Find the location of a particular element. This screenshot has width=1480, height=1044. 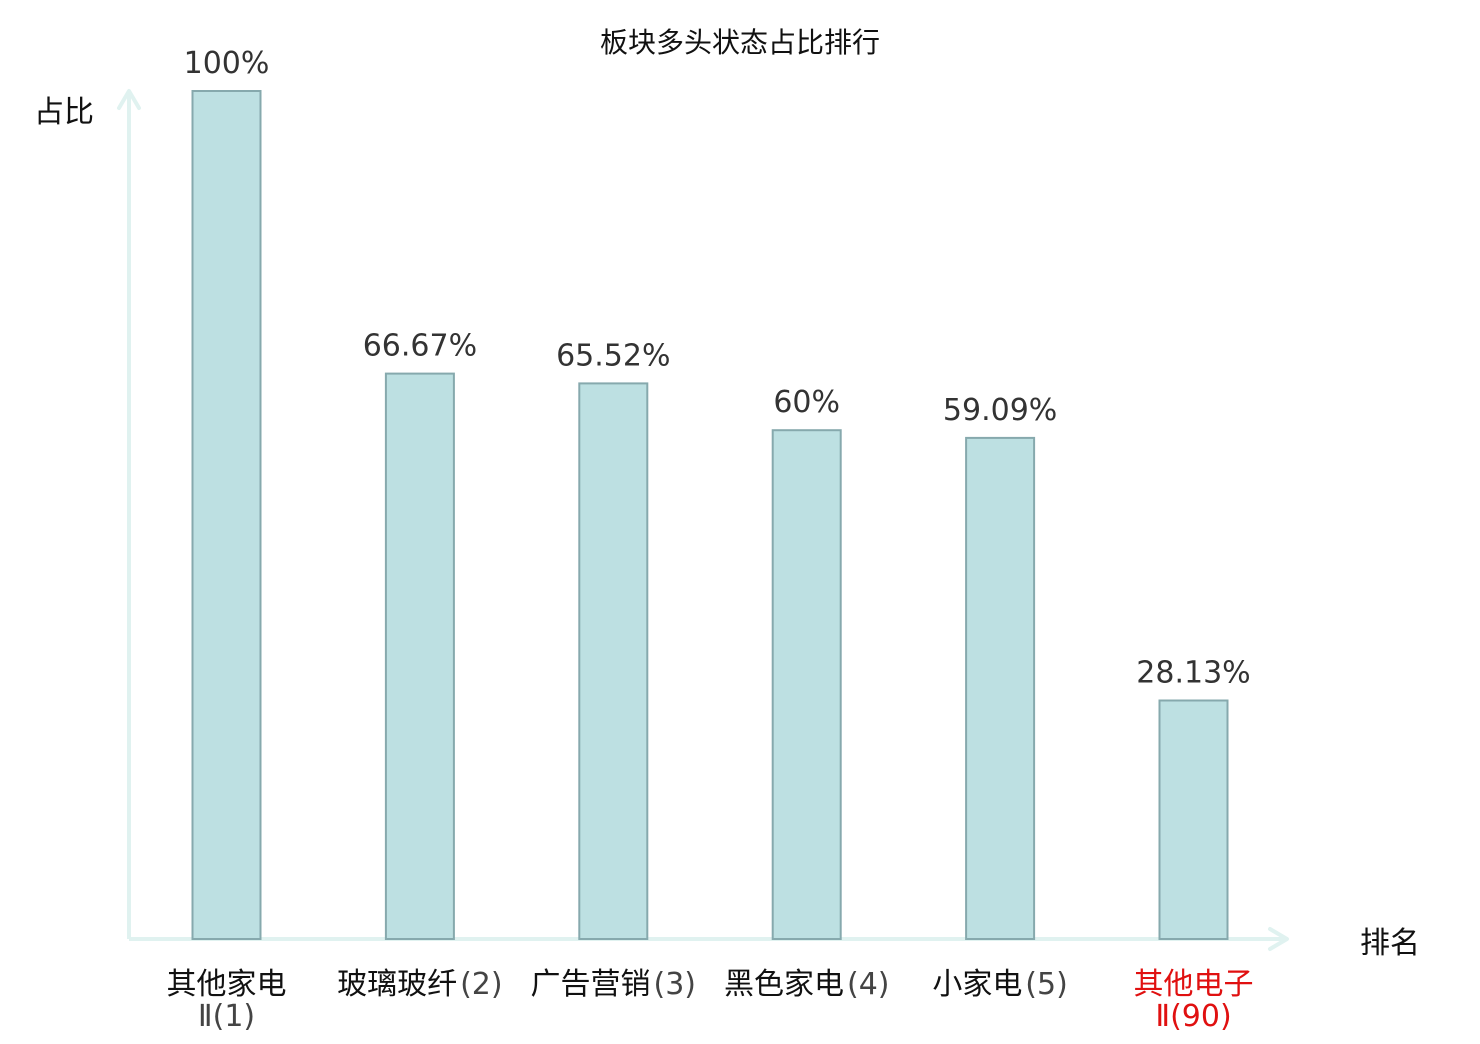

category-label: 广告营销 (3) is located at coordinates (614, 984).